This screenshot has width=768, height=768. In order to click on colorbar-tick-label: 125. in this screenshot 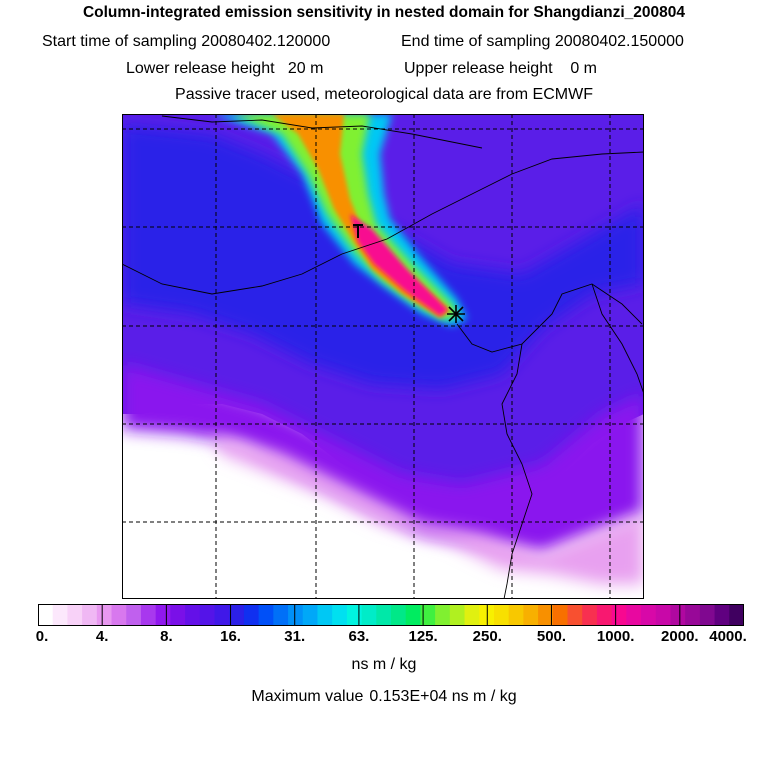, I will do `click(423, 636)`.